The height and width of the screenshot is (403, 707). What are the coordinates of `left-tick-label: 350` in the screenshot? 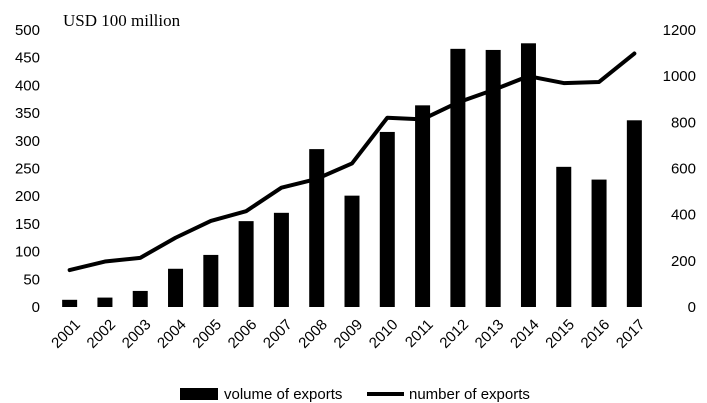 It's located at (27, 113).